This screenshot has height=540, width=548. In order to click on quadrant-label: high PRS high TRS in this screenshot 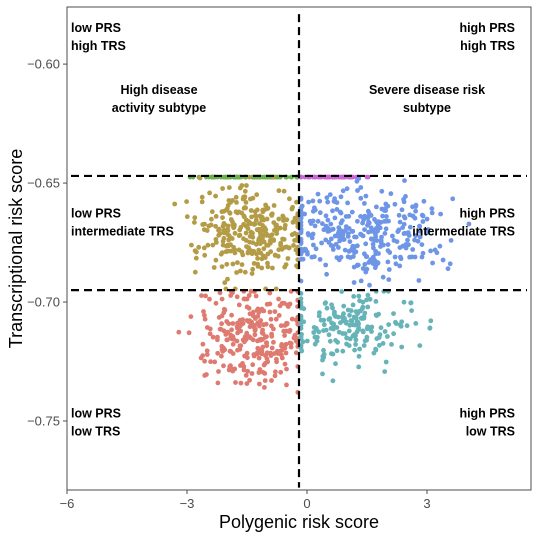, I will do `click(487, 37)`.